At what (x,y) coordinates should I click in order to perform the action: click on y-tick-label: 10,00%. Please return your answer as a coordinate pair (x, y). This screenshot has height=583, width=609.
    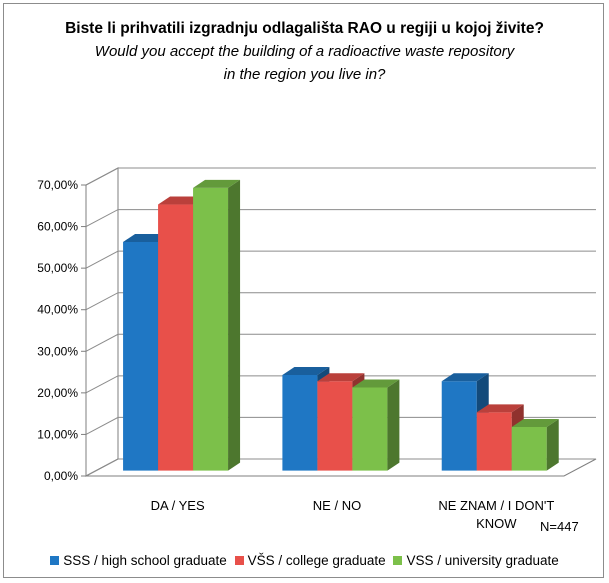
    Looking at the image, I should click on (57, 434).